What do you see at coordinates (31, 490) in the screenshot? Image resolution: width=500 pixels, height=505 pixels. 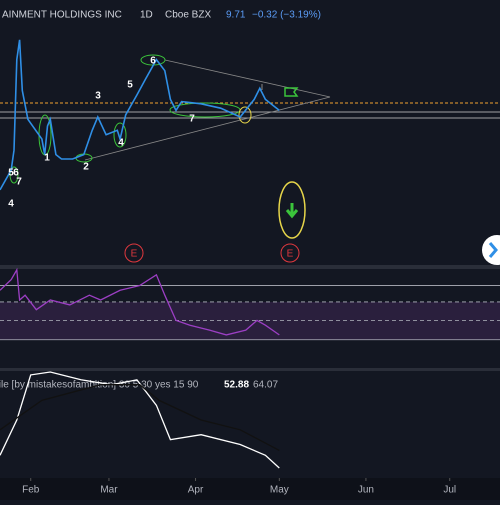 I see `x-tick-label: Feb` at bounding box center [31, 490].